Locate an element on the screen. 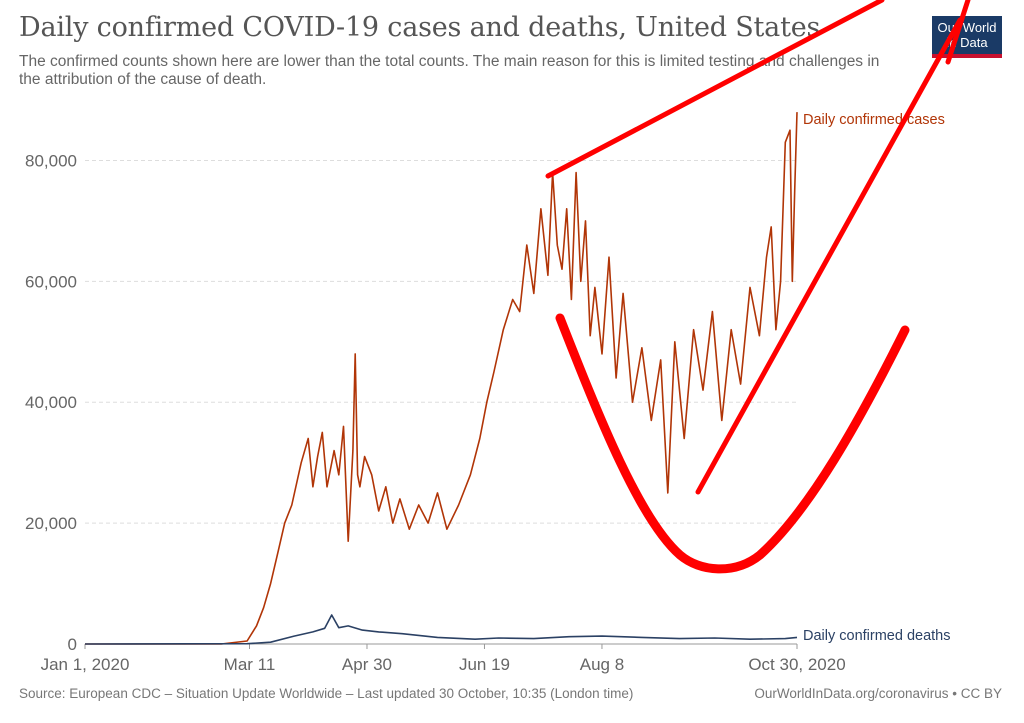 Image resolution: width=1024 pixels, height=723 pixels. credit-link: OurWorldInData.org/coronavirus • CC BY is located at coordinates (878, 693).